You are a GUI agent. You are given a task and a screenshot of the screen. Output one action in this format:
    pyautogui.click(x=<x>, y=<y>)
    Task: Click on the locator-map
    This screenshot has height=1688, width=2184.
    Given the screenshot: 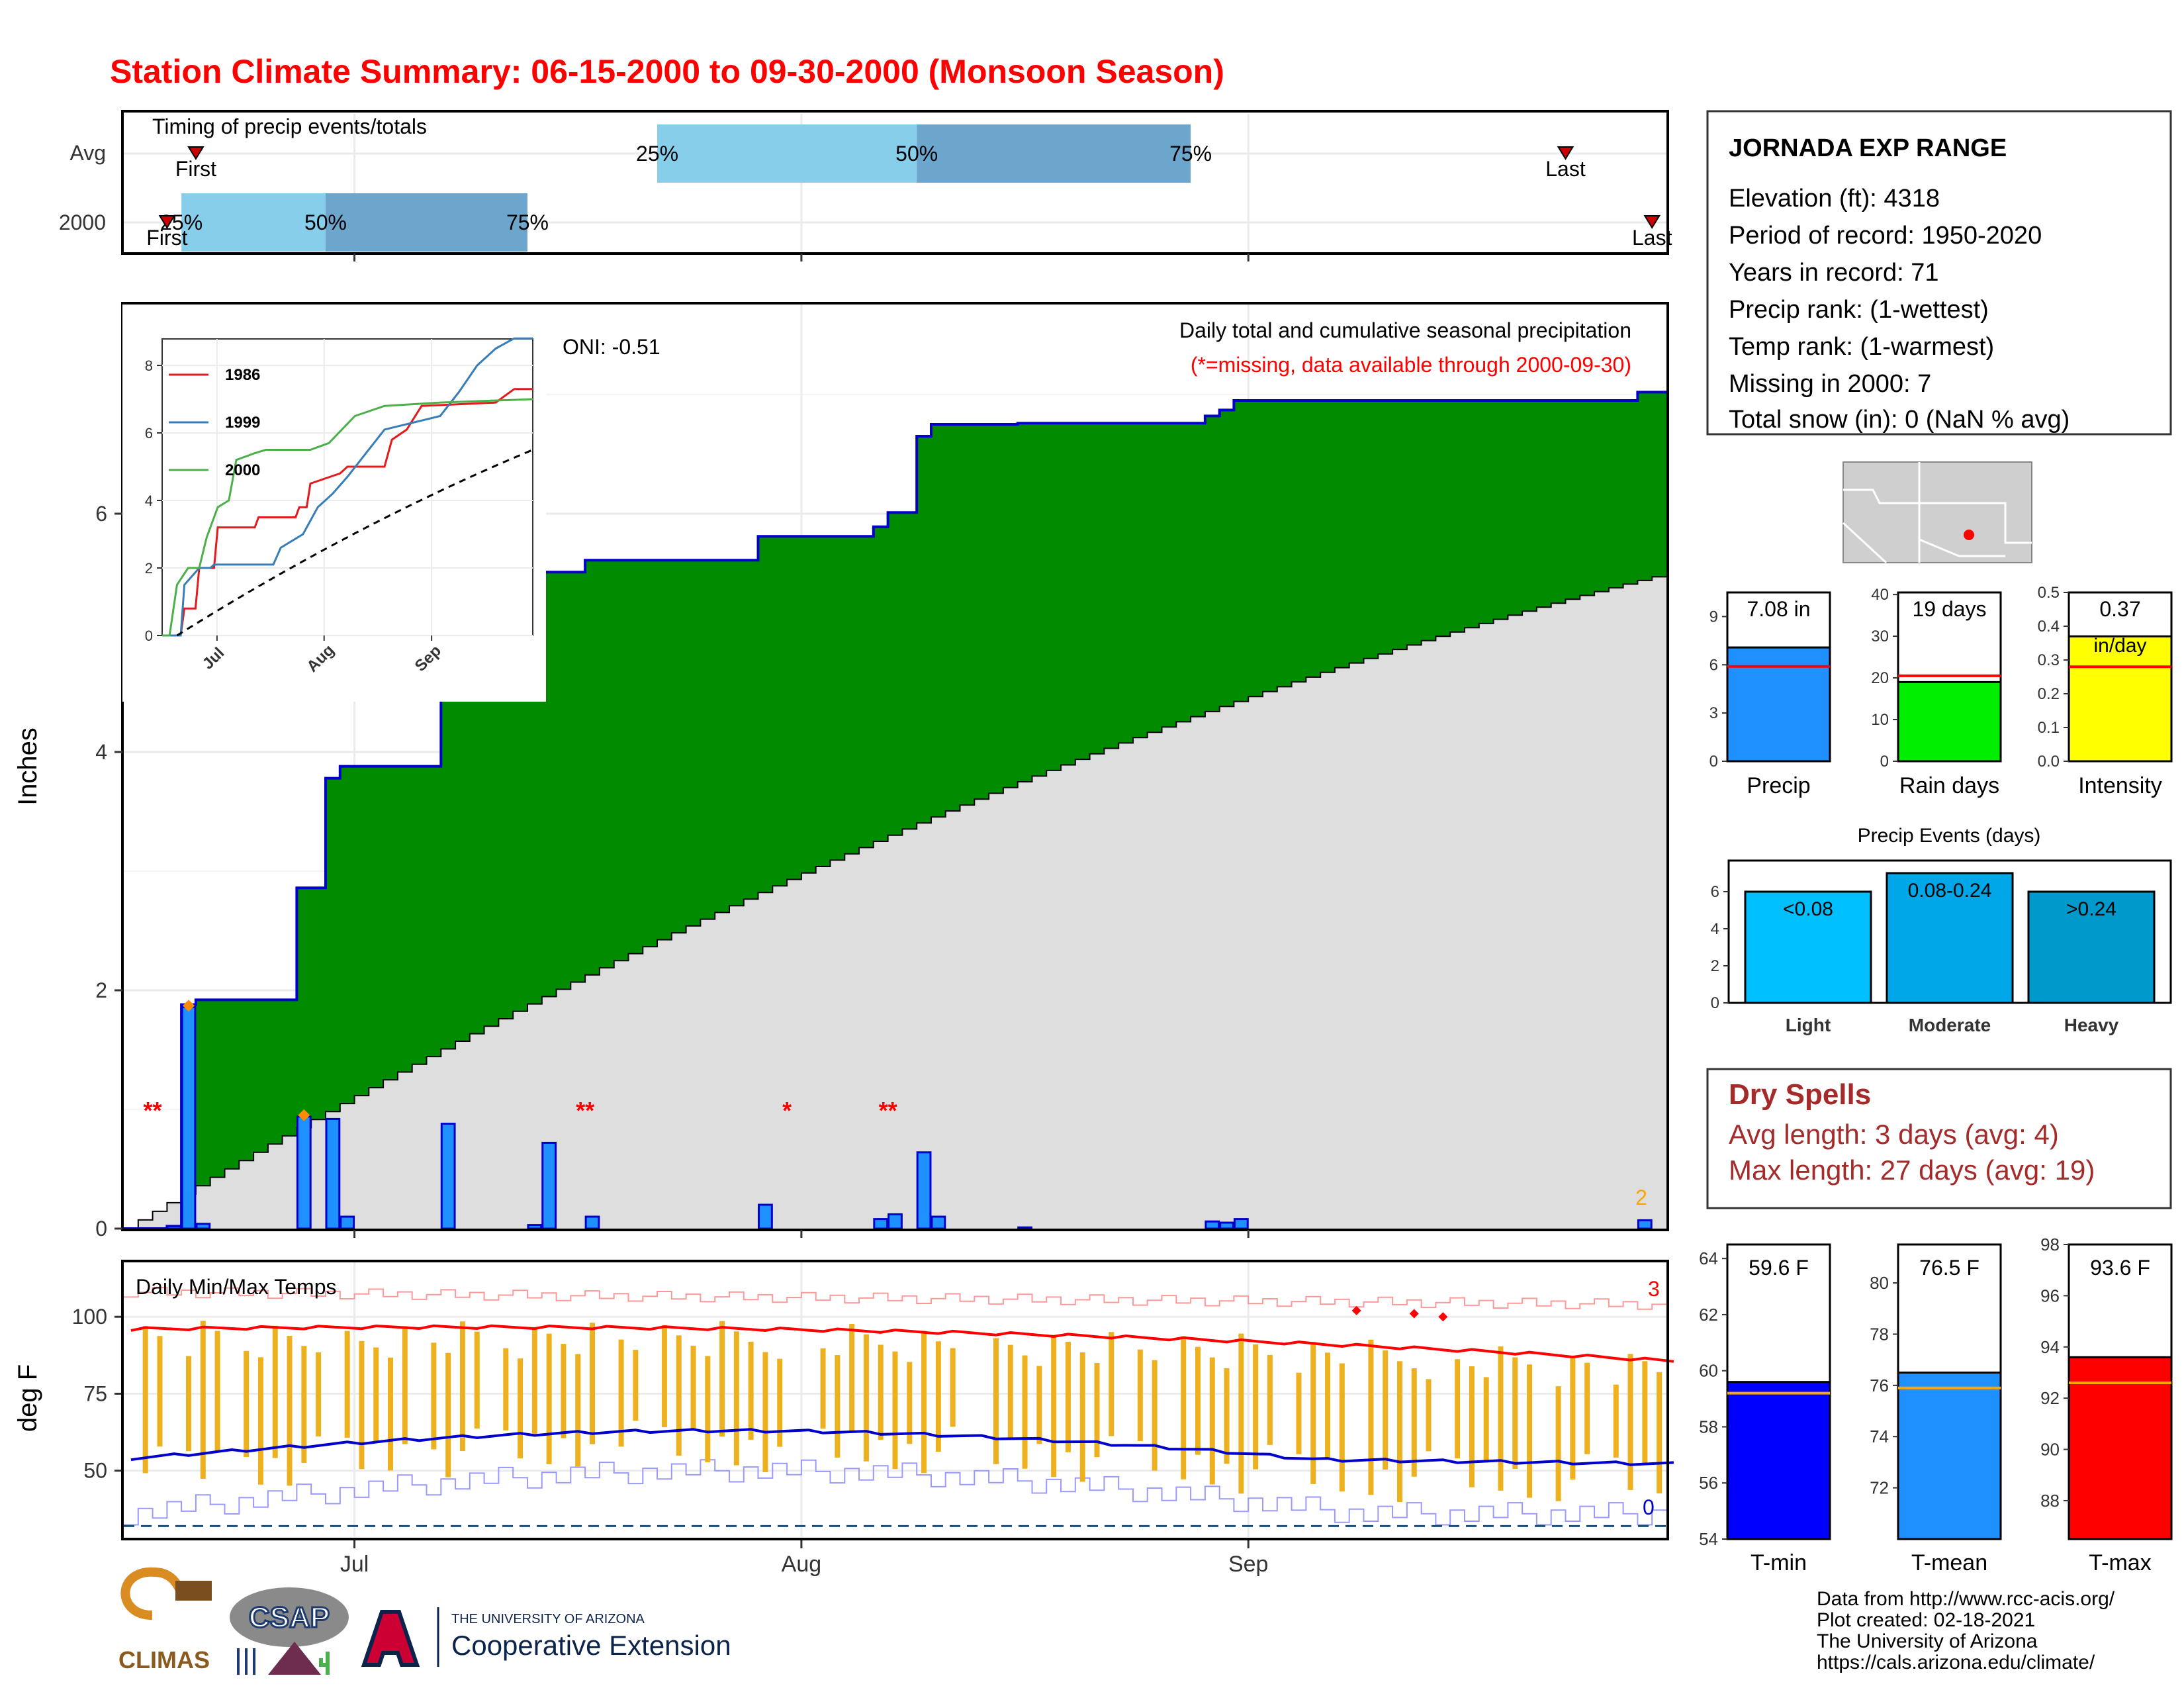 What is the action you would take?
    pyautogui.click(x=1937, y=512)
    